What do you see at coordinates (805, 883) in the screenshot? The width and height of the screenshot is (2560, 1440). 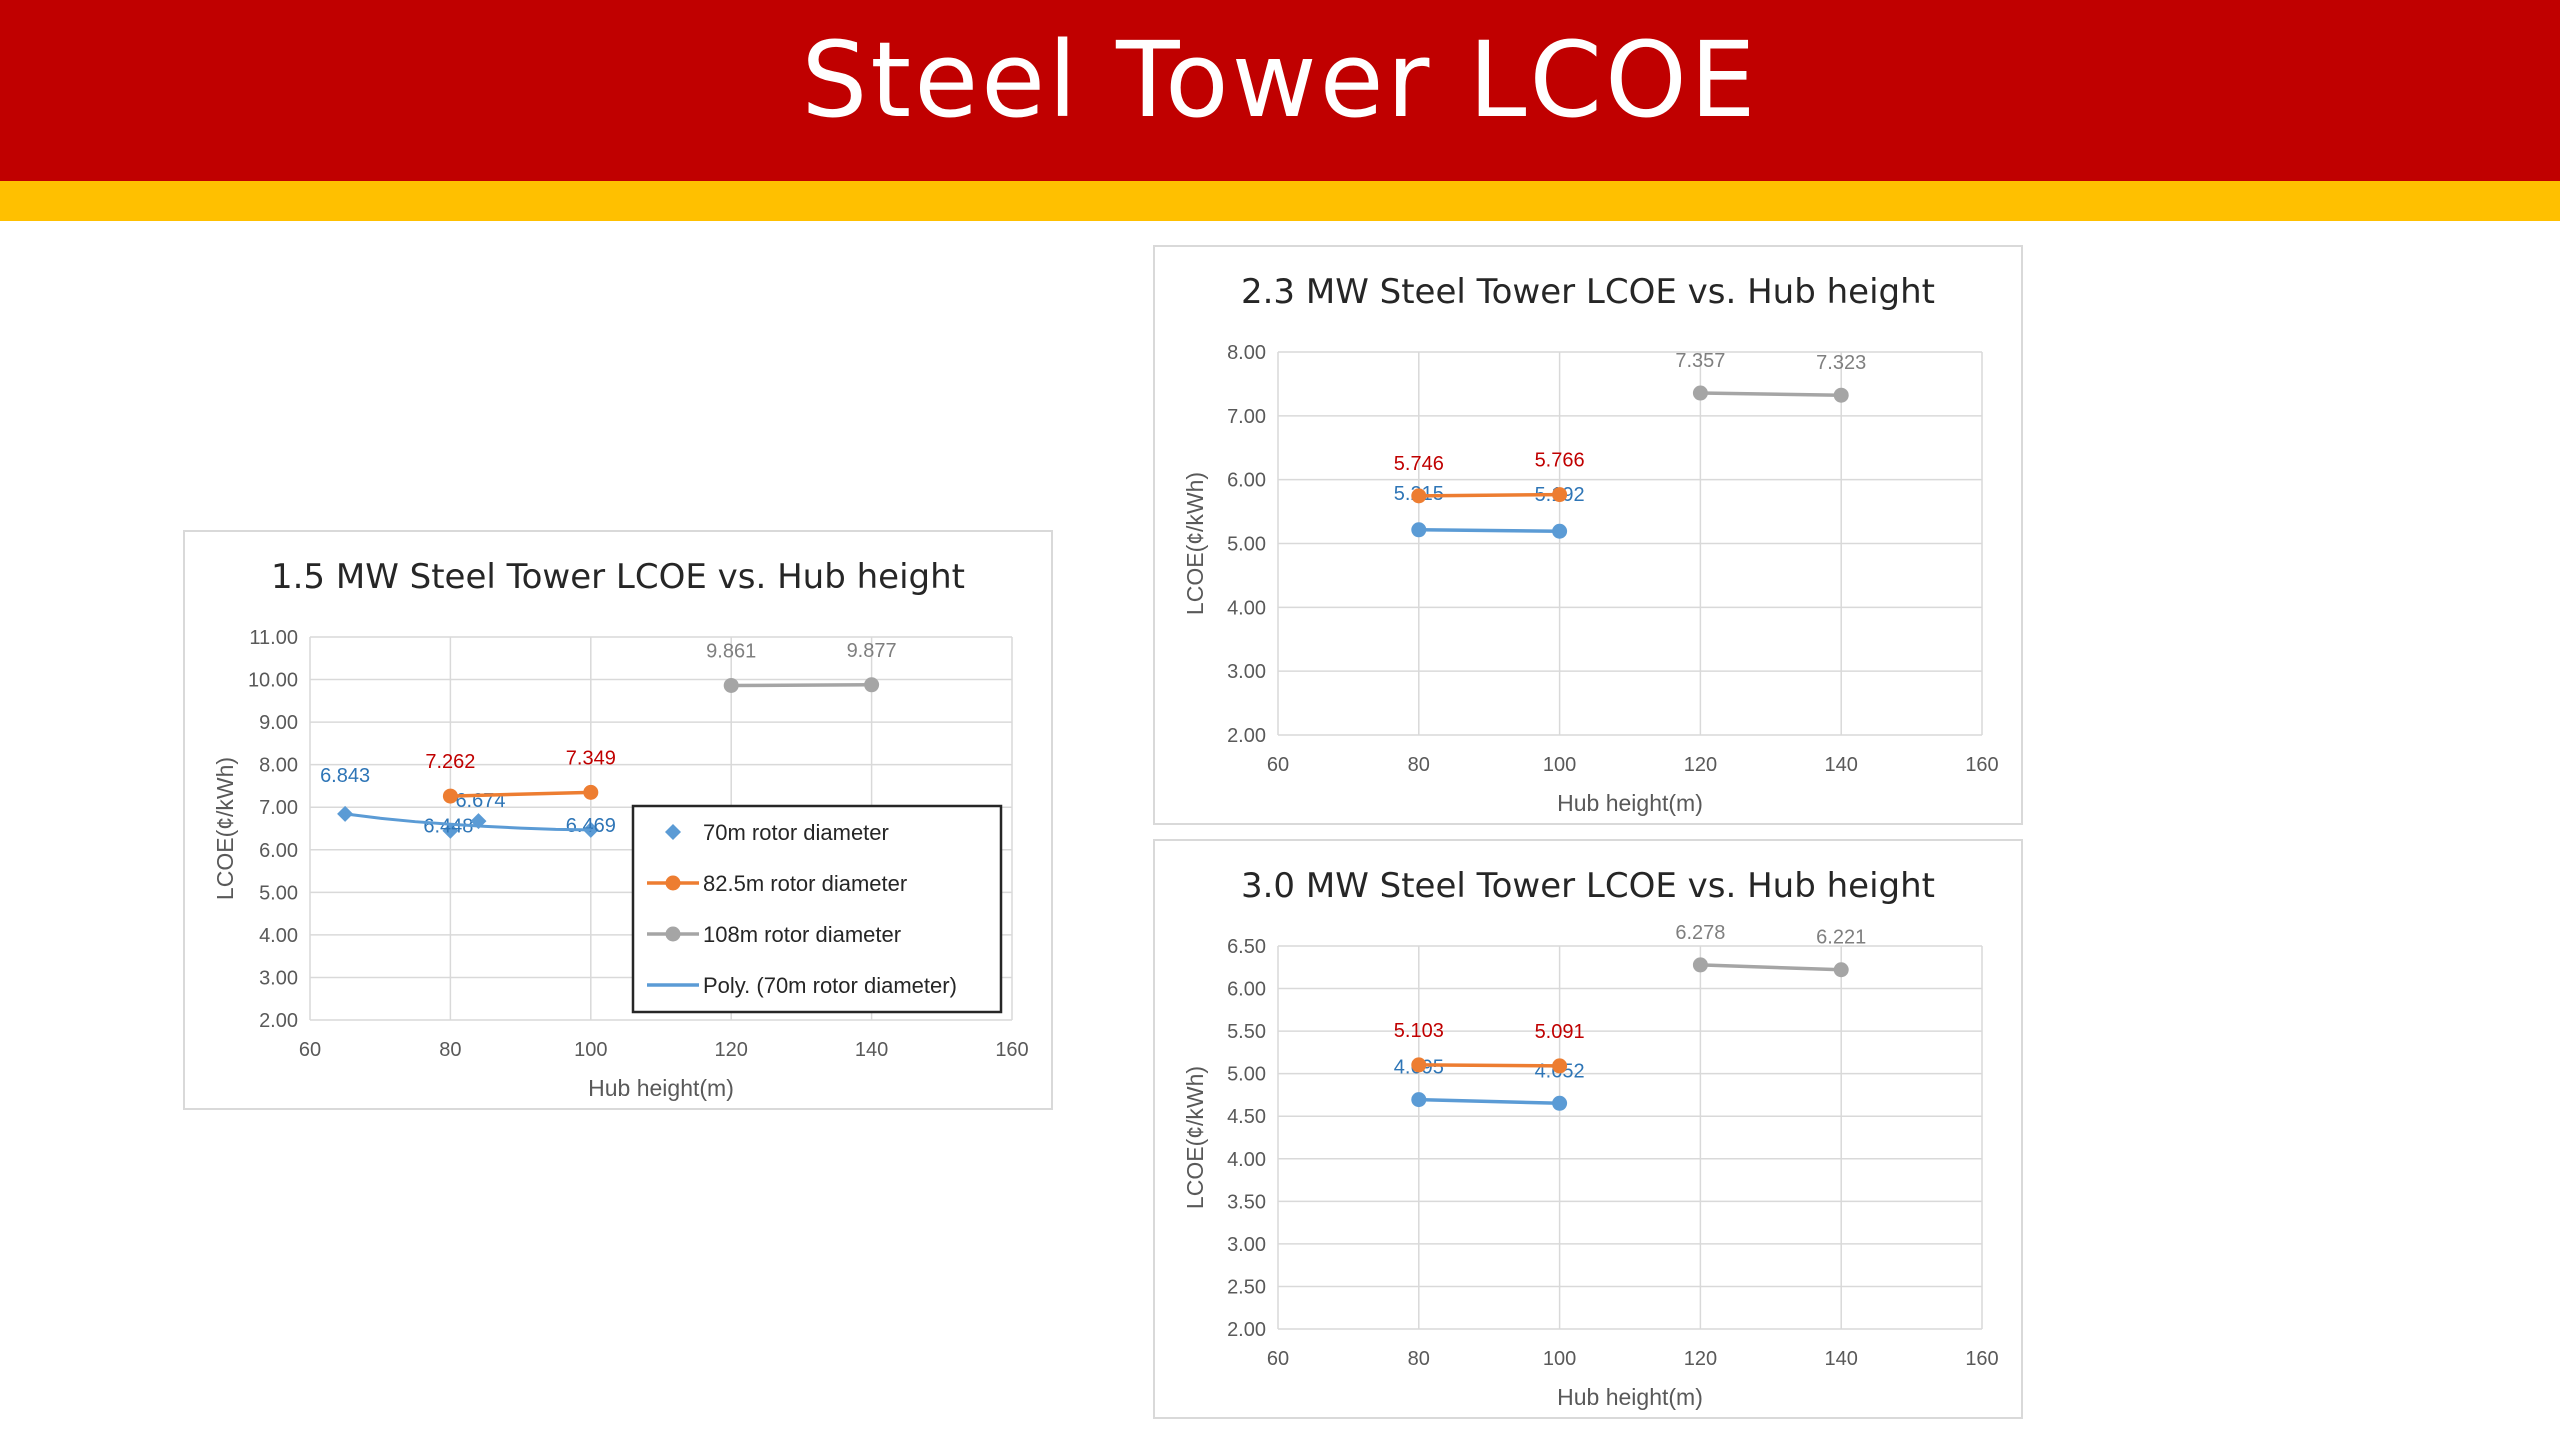 I see `legend-entry: 82.5m rotor diameter` at bounding box center [805, 883].